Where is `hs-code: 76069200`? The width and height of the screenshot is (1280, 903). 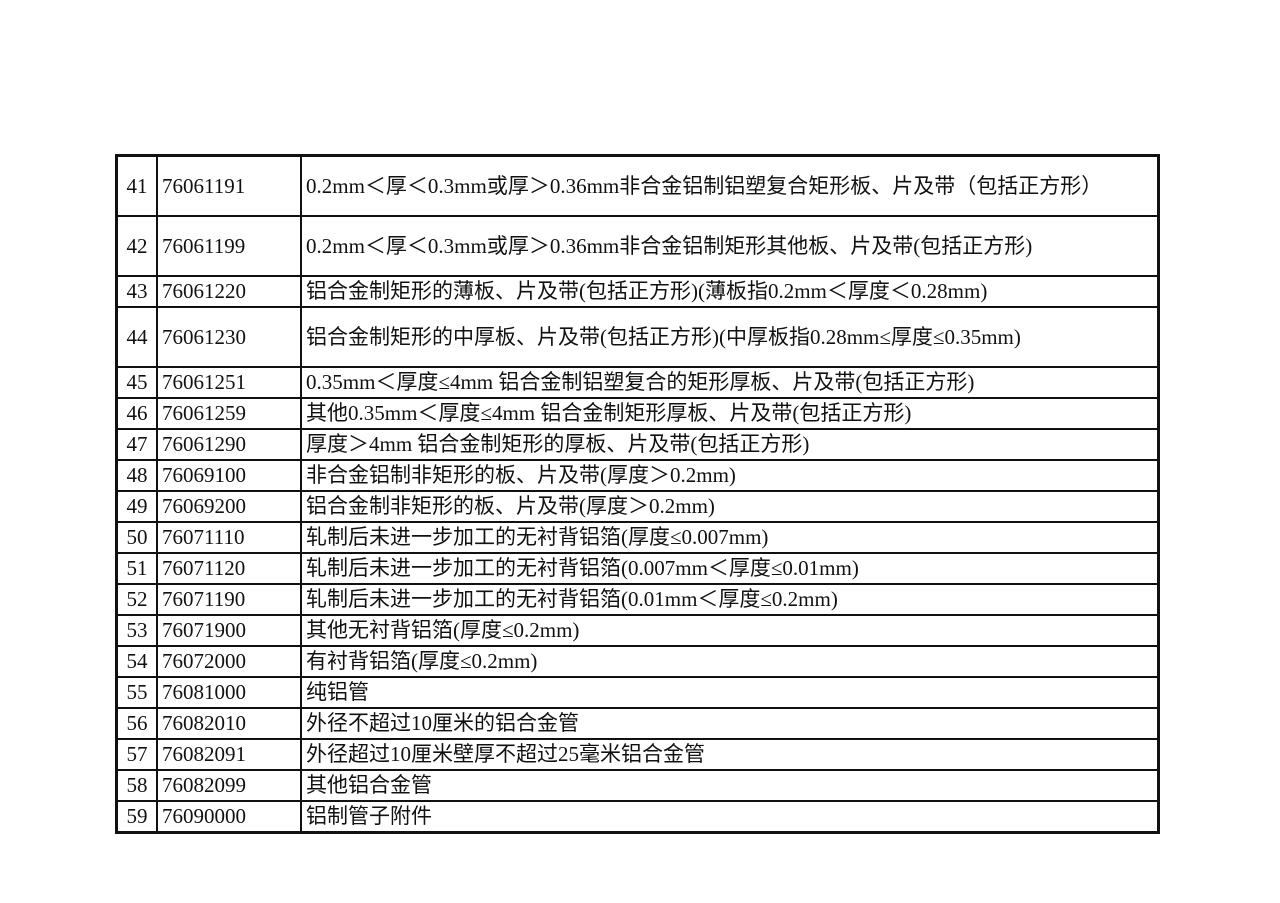 hs-code: 76069200 is located at coordinates (229, 506).